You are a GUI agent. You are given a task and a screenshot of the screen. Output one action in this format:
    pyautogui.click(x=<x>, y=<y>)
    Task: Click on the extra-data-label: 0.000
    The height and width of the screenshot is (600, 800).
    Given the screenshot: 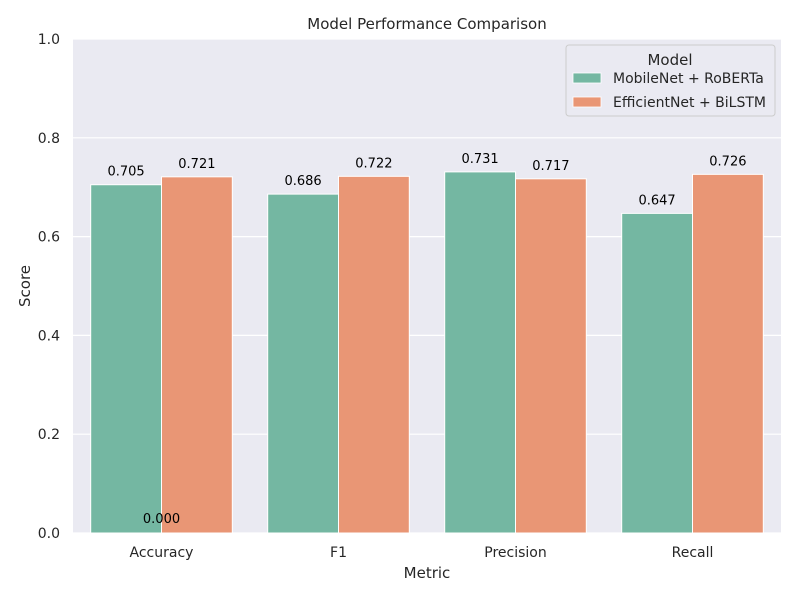 What is the action you would take?
    pyautogui.click(x=161, y=519)
    